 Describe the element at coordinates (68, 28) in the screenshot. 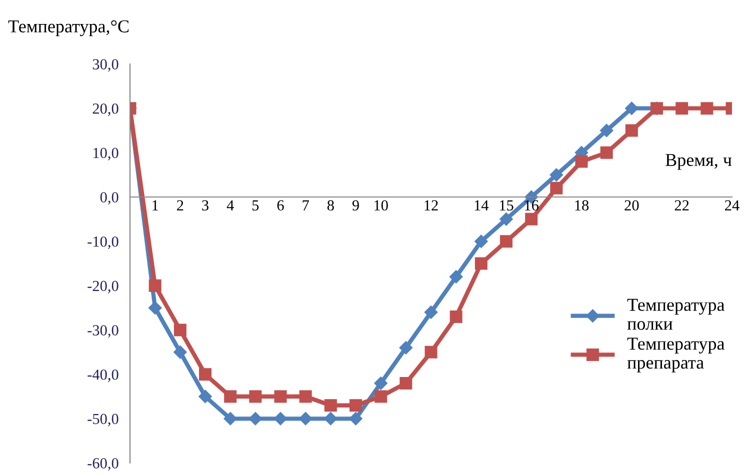

I see `y-axis-title: Температура,°C` at that location.